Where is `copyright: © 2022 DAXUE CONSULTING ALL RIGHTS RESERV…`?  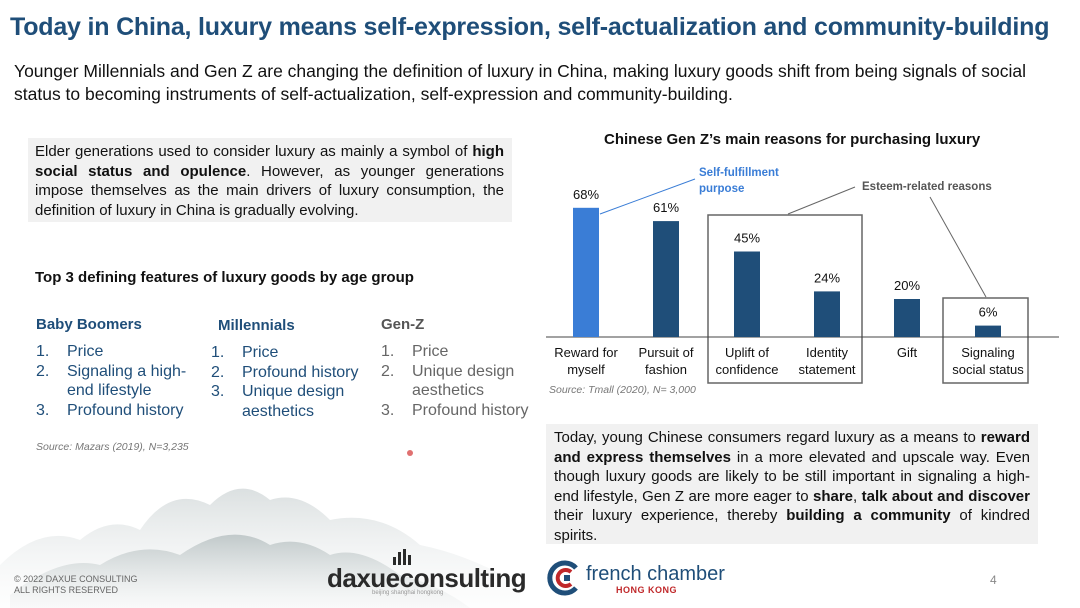
copyright: © 2022 DAXUE CONSULTING ALL RIGHTS RESERV… is located at coordinates (76, 585).